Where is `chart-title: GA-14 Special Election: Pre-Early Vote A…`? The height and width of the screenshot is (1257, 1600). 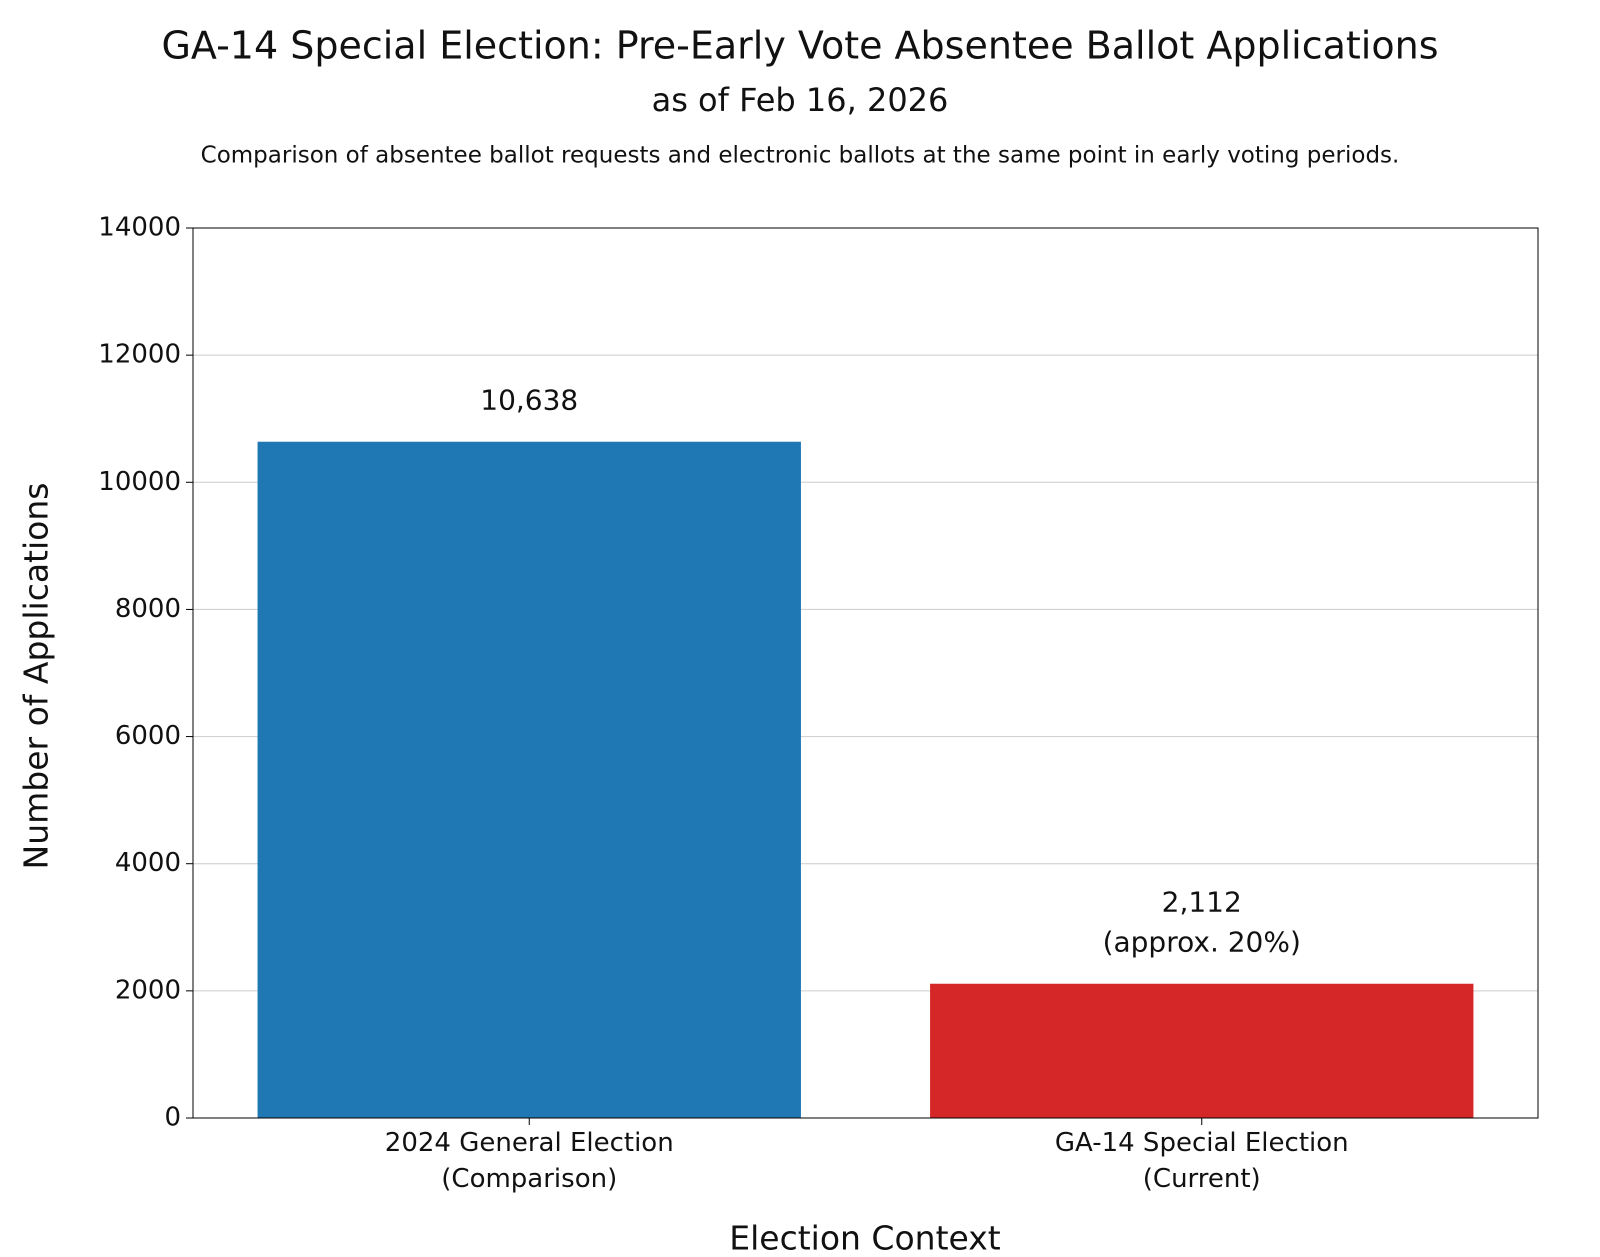
chart-title: GA-14 Special Election: Pre-Early Vote A… is located at coordinates (799, 46).